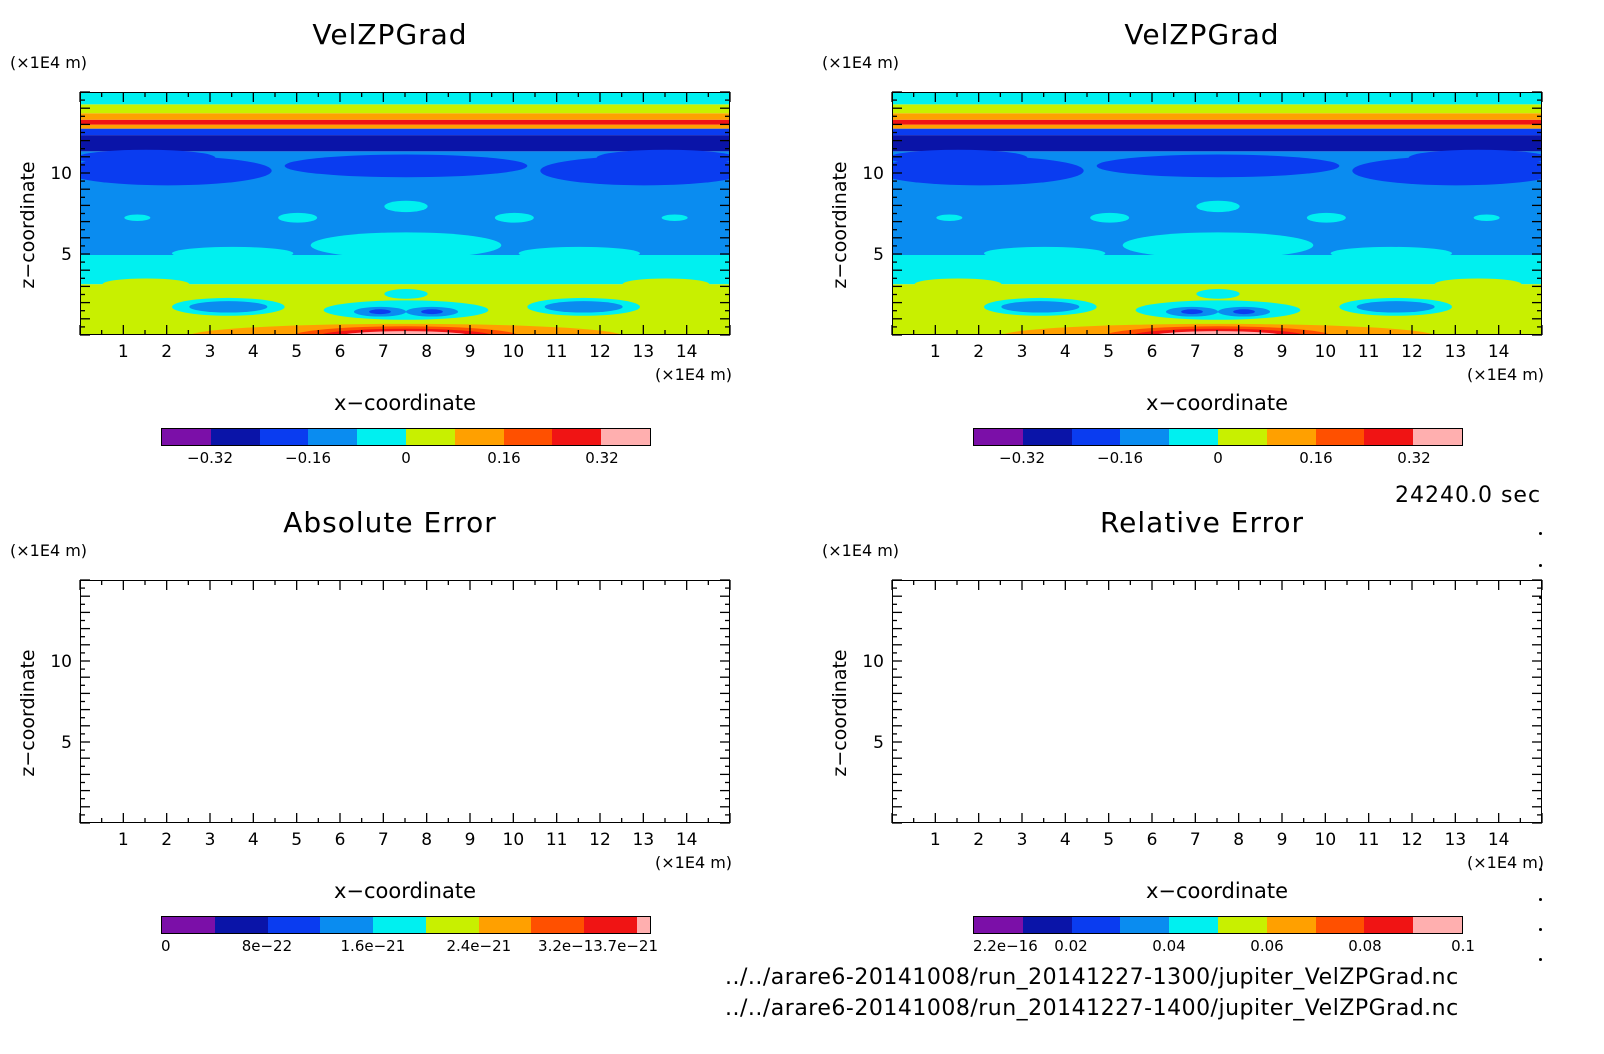  Describe the element at coordinates (340, 352) in the screenshot. I see `x-tick-label: 6` at that location.